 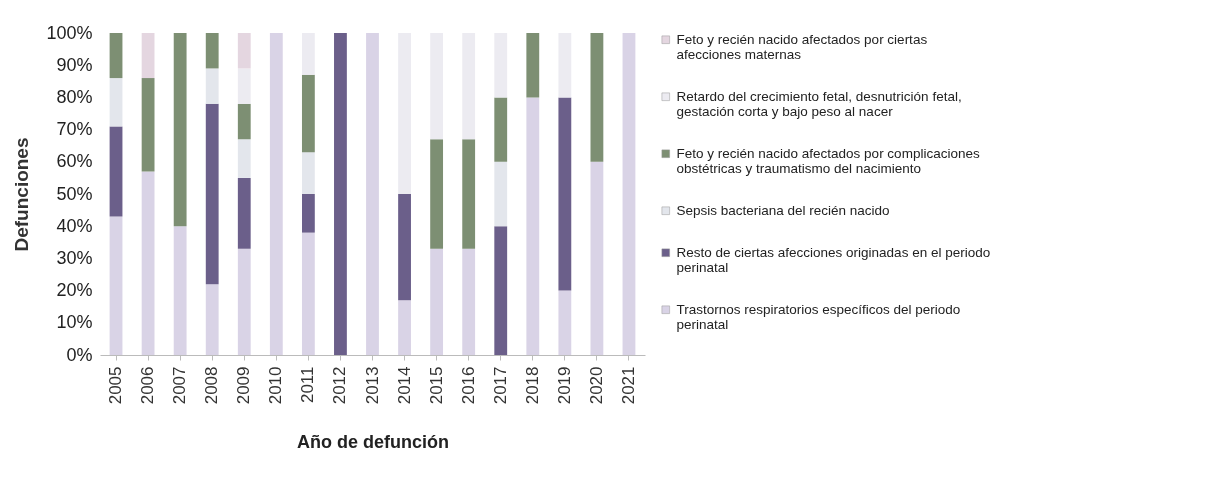 What do you see at coordinates (180, 385) in the screenshot?
I see `x-tick-label: 2007` at bounding box center [180, 385].